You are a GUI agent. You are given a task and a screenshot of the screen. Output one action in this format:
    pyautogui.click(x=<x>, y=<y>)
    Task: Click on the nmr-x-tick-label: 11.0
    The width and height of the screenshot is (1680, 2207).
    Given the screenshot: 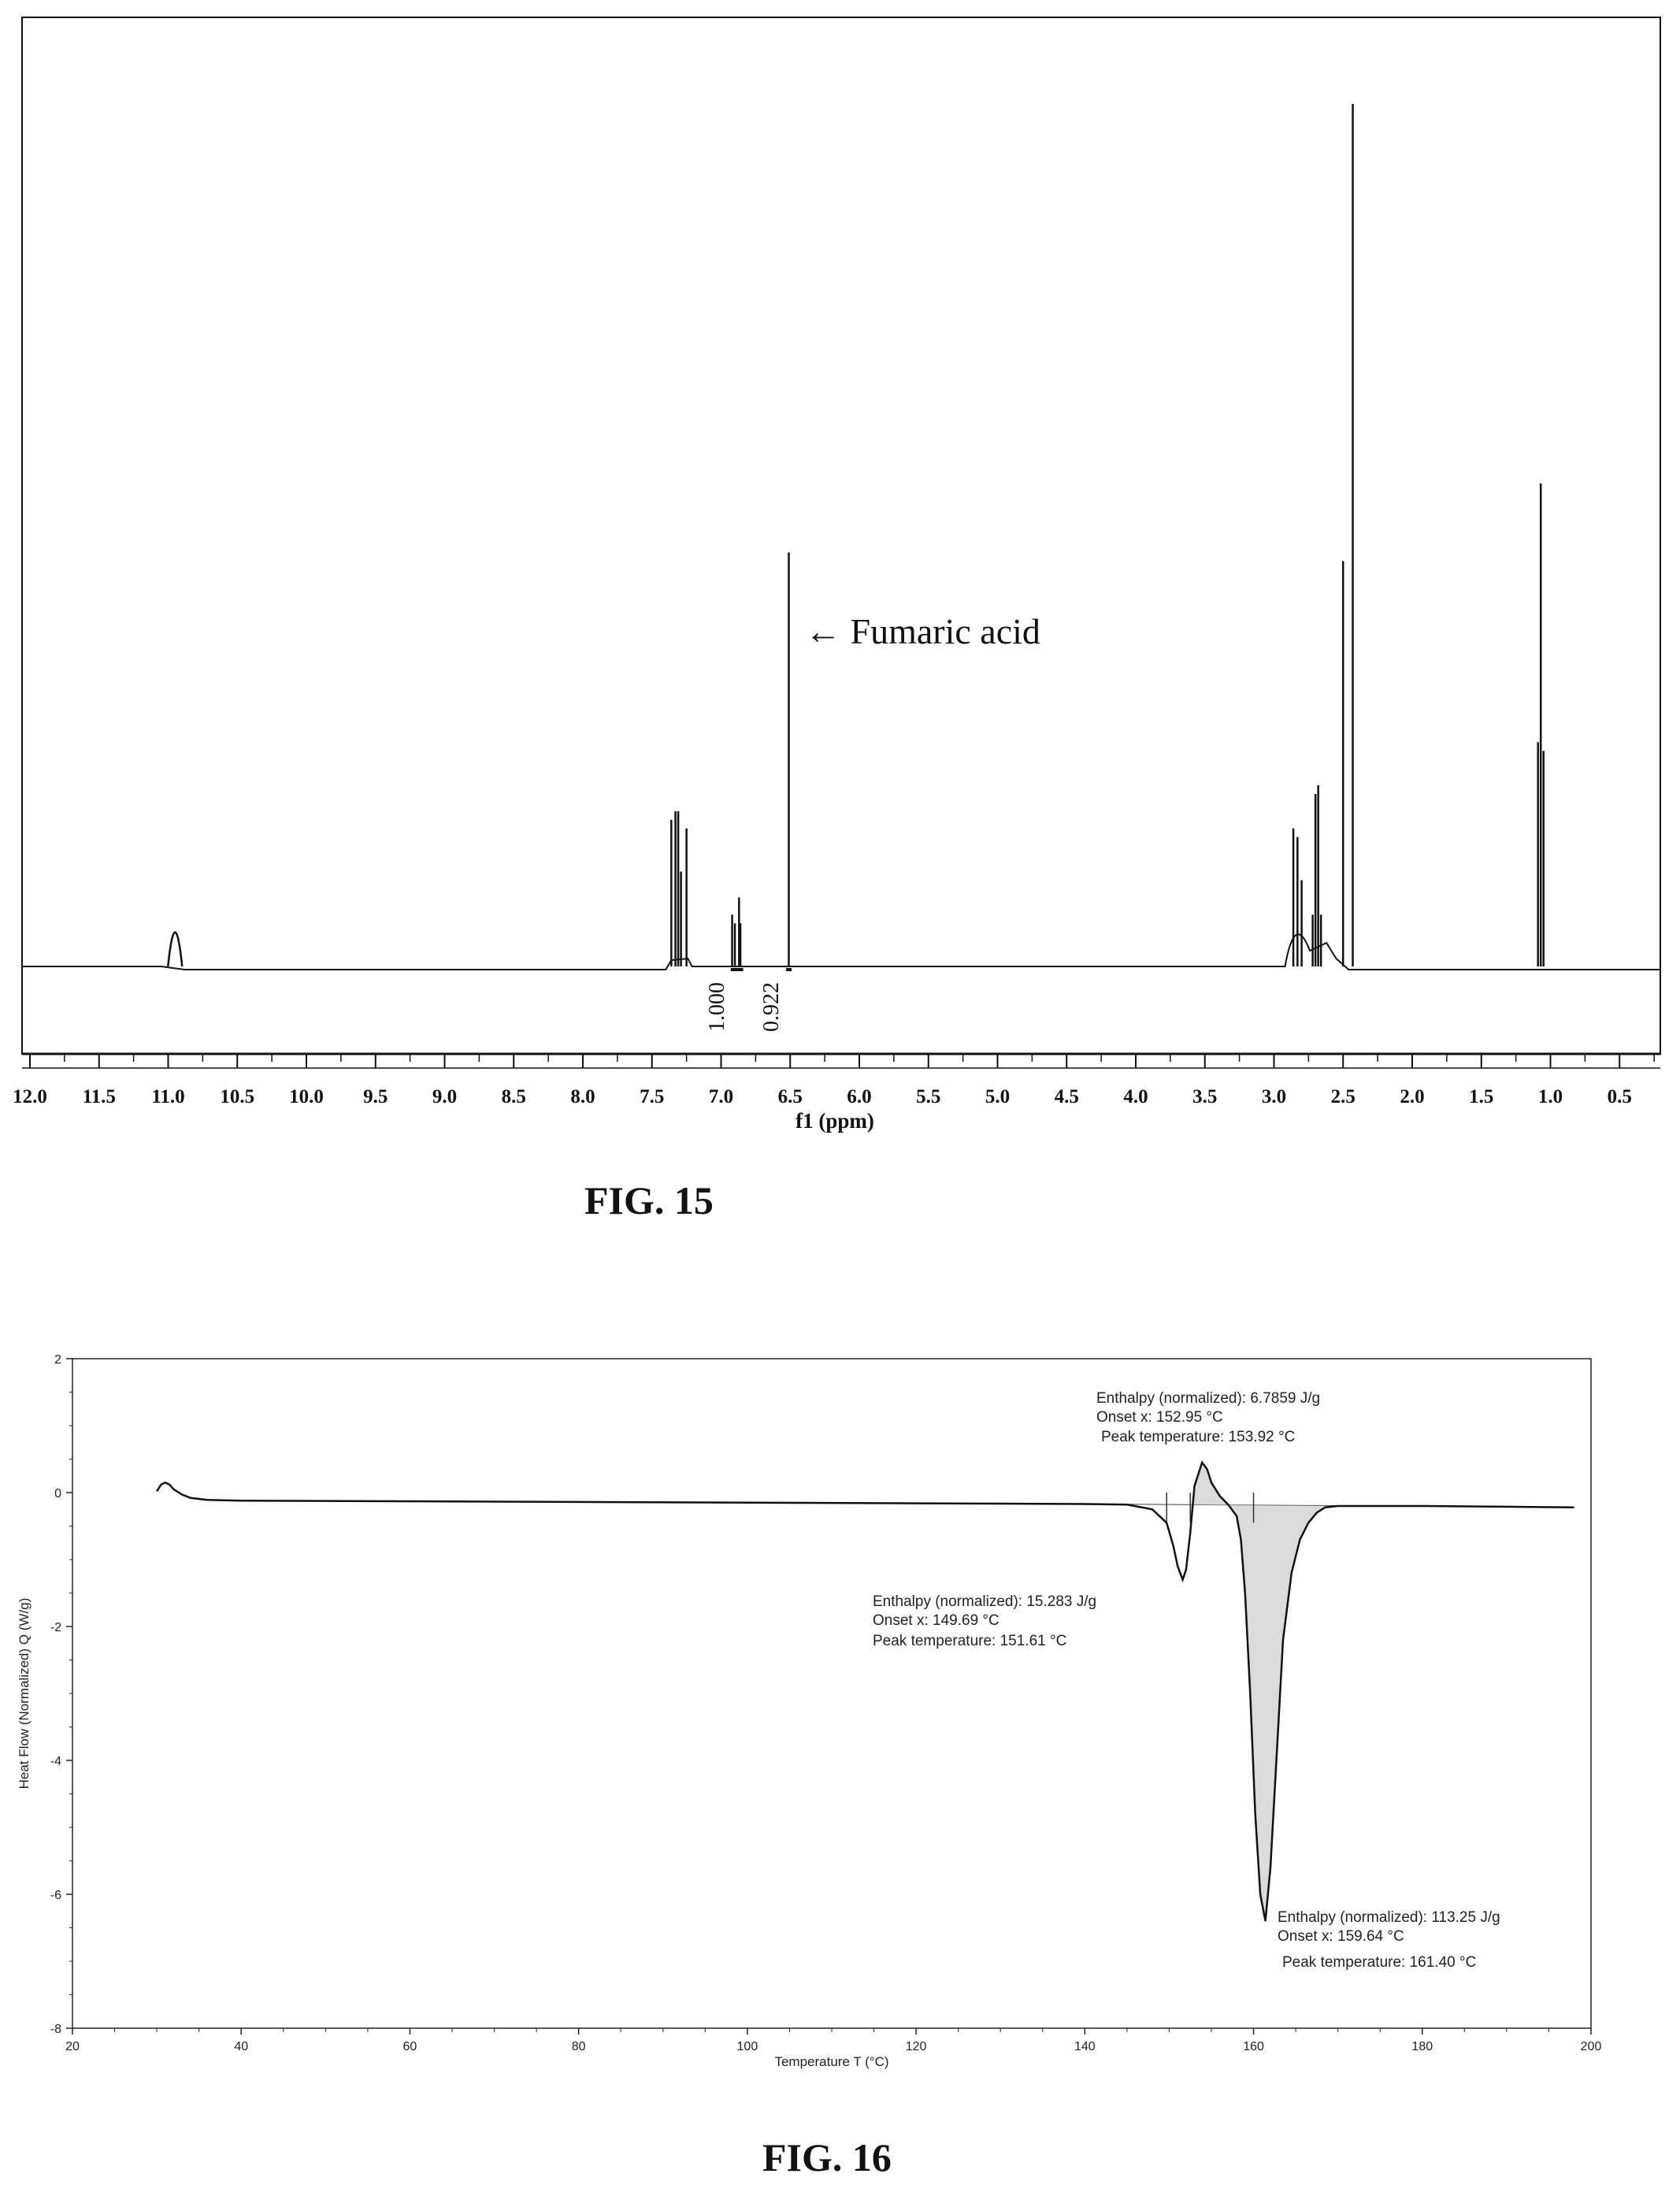 What is the action you would take?
    pyautogui.click(x=167, y=1096)
    